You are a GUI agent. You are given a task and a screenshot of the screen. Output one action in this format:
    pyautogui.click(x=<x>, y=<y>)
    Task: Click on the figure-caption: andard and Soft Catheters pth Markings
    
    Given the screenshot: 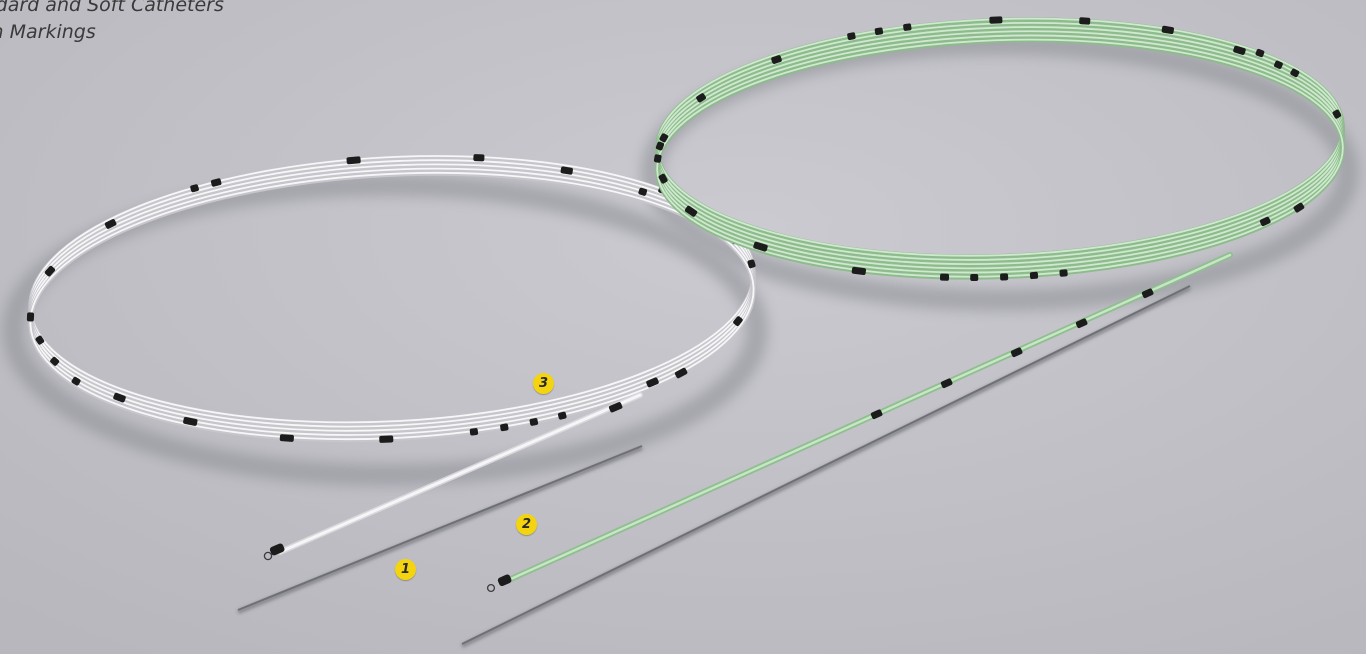 What is the action you would take?
    pyautogui.click(x=112, y=23)
    